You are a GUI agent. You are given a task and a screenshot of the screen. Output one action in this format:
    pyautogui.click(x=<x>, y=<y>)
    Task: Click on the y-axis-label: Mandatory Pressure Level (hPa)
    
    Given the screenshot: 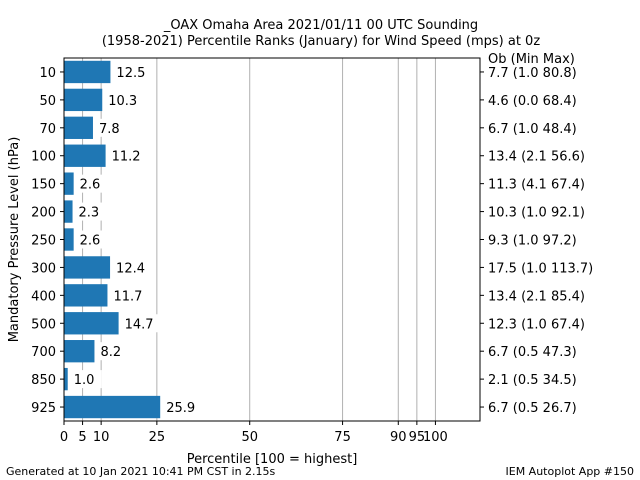 What is the action you would take?
    pyautogui.click(x=14, y=240)
    